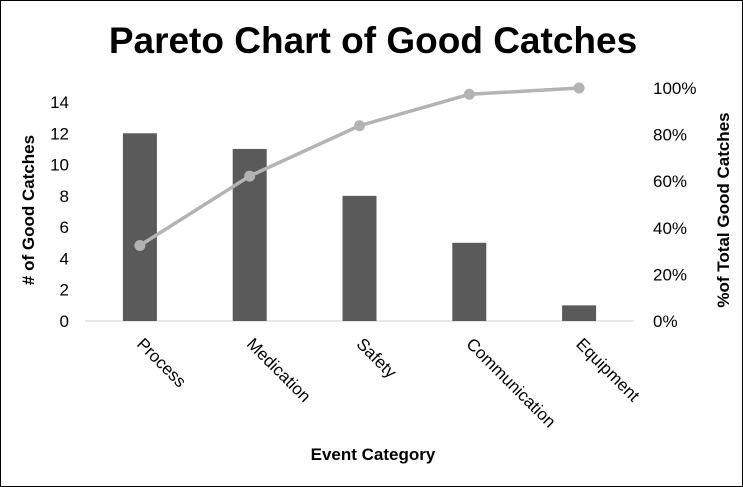 The height and width of the screenshot is (487, 743). Describe the element at coordinates (59, 165) in the screenshot. I see `y-tick-label: 10` at that location.